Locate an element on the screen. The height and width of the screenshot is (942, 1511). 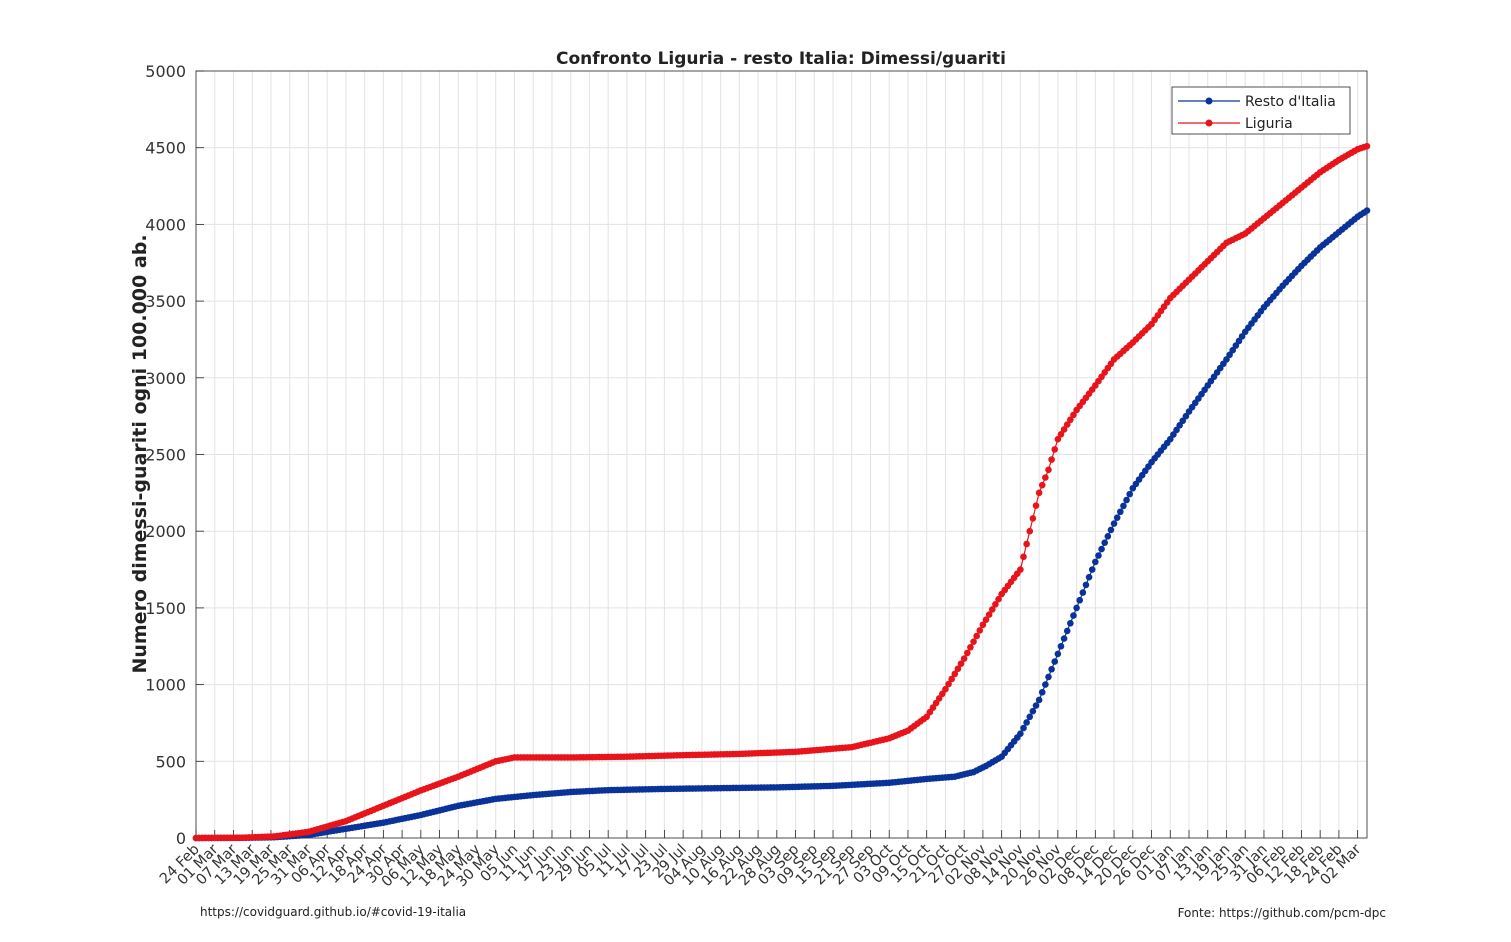
source-right: Fonte: https://github.com/pcm-dpc is located at coordinates (1281, 913).